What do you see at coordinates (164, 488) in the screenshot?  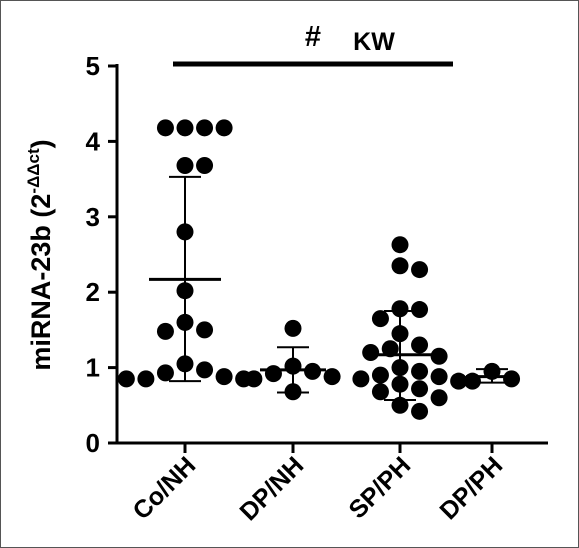 I see `x-tick-label: Co/NH` at bounding box center [164, 488].